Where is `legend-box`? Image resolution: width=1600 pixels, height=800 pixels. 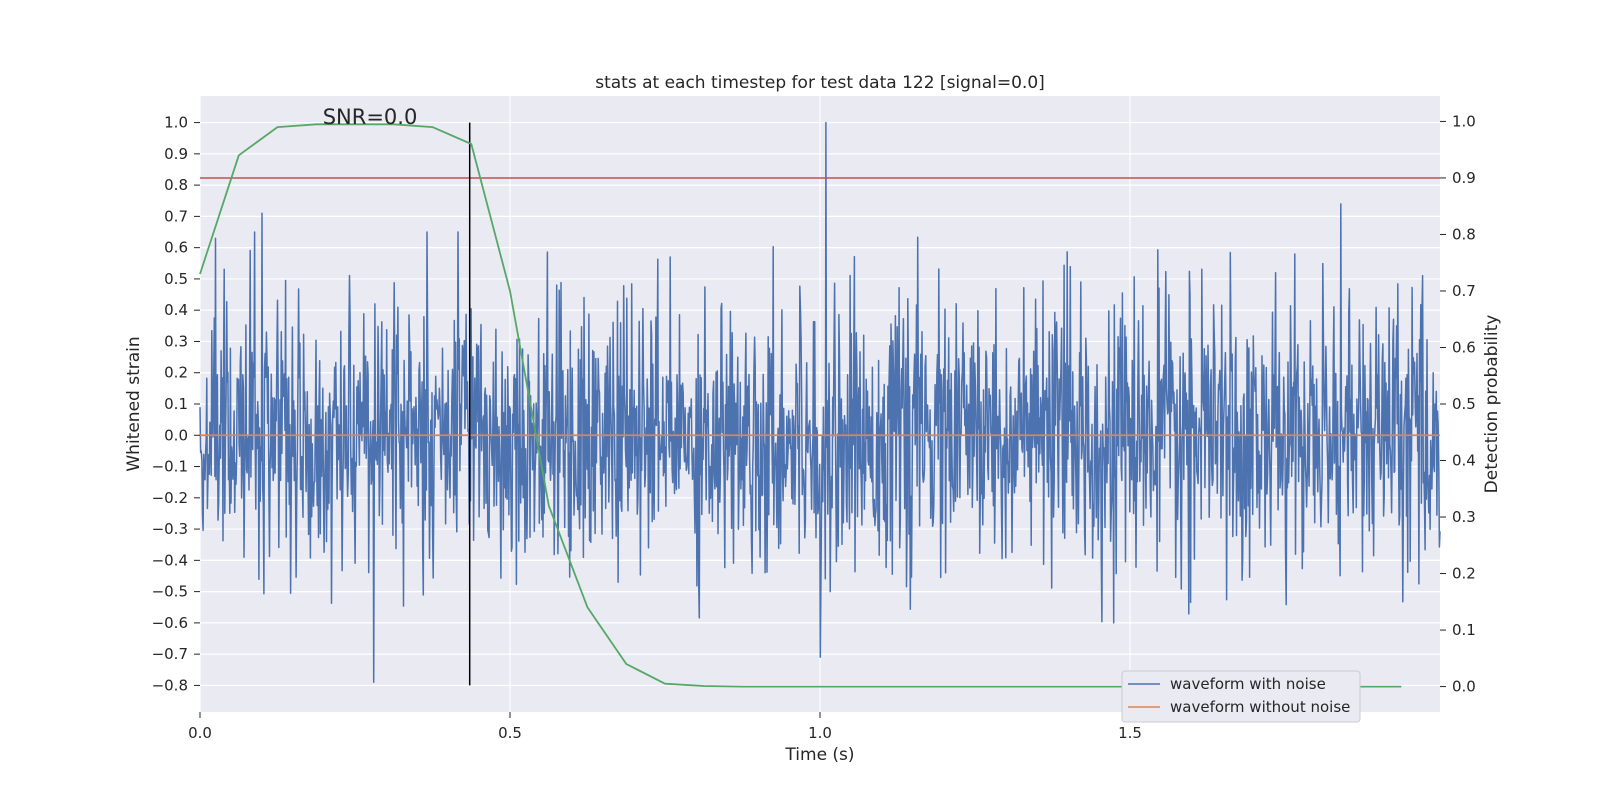 legend-box is located at coordinates (1241, 696).